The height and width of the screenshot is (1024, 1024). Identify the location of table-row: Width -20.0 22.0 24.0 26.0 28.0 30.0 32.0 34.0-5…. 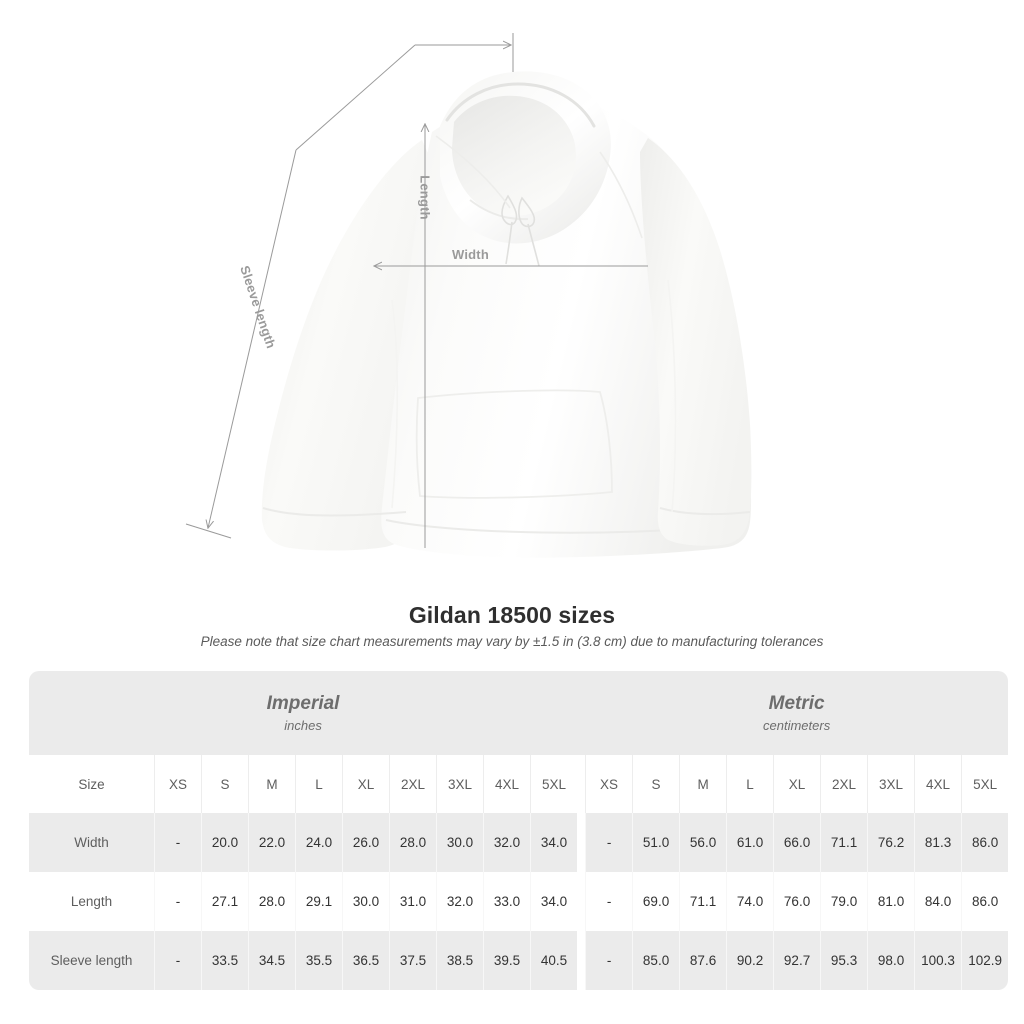
(519, 842).